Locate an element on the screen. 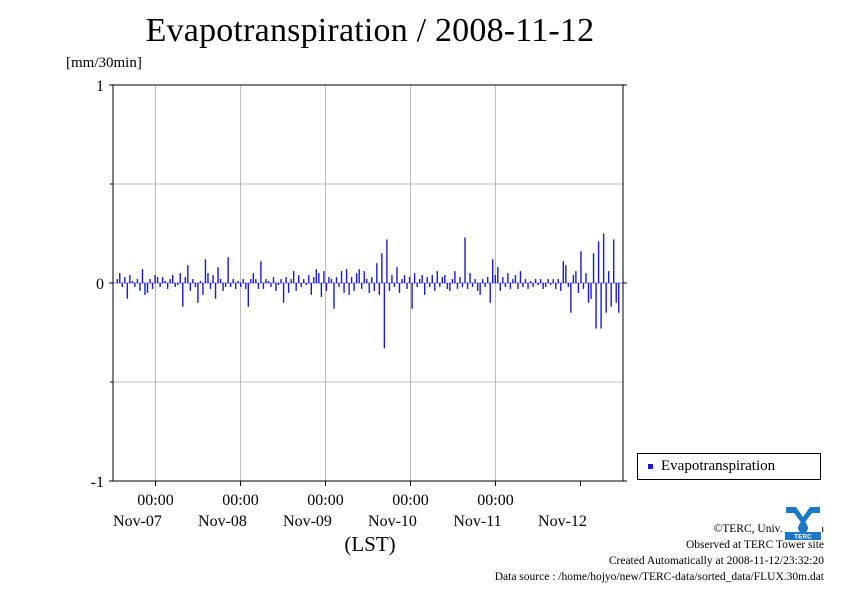  logo-text: TERC is located at coordinates (803, 537).